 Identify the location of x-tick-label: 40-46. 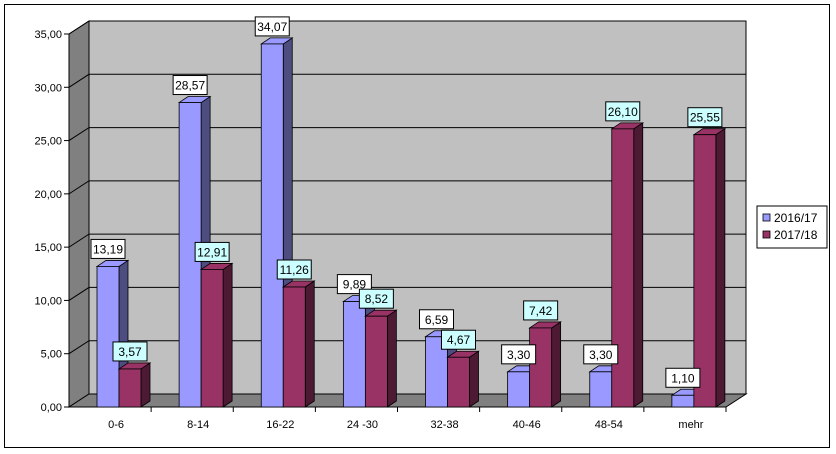
(527, 425).